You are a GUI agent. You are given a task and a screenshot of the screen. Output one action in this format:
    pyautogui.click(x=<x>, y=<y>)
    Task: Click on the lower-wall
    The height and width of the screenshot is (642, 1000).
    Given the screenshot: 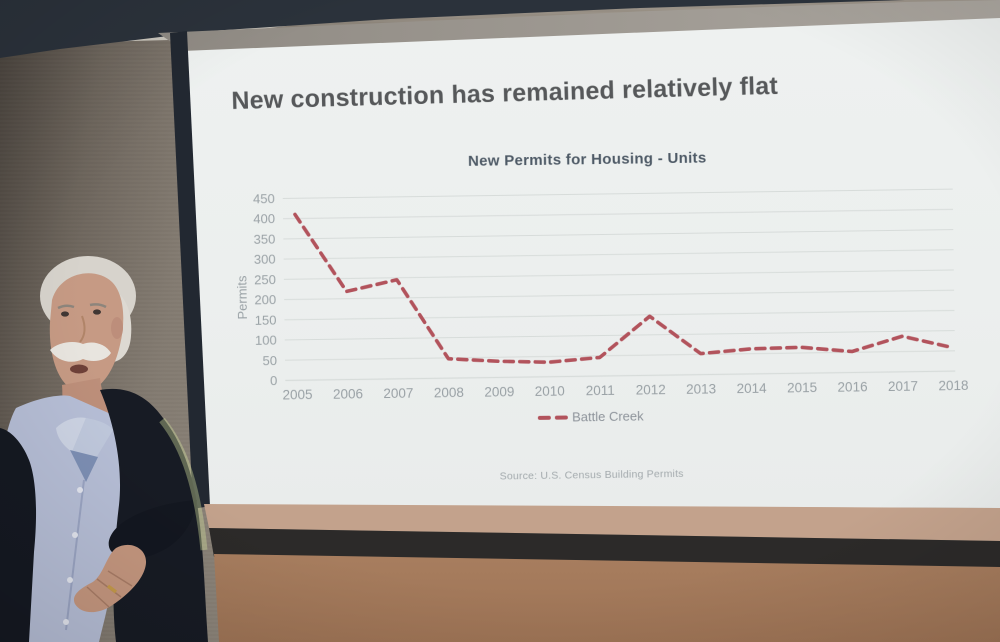 What is the action you would take?
    pyautogui.click(x=607, y=598)
    